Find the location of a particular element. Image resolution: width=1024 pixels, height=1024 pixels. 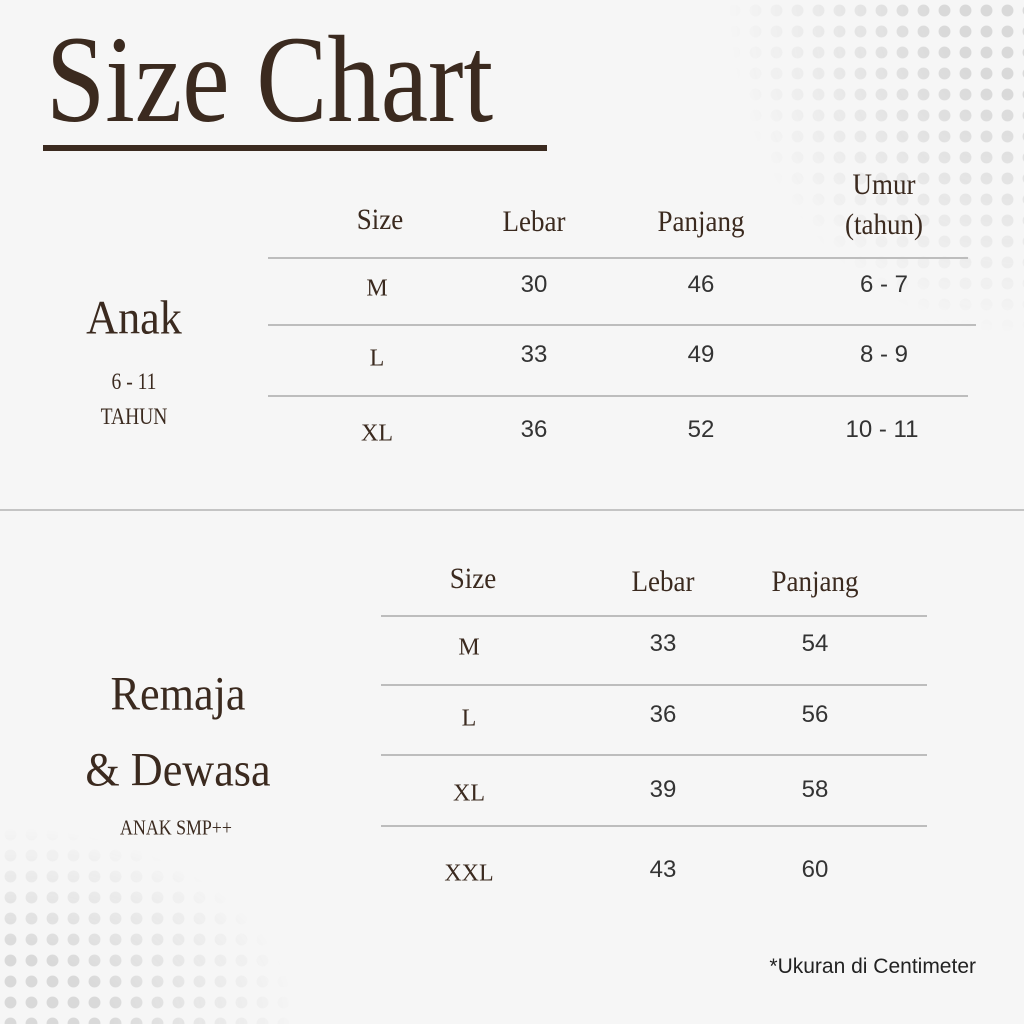

title-underline is located at coordinates (295, 148).